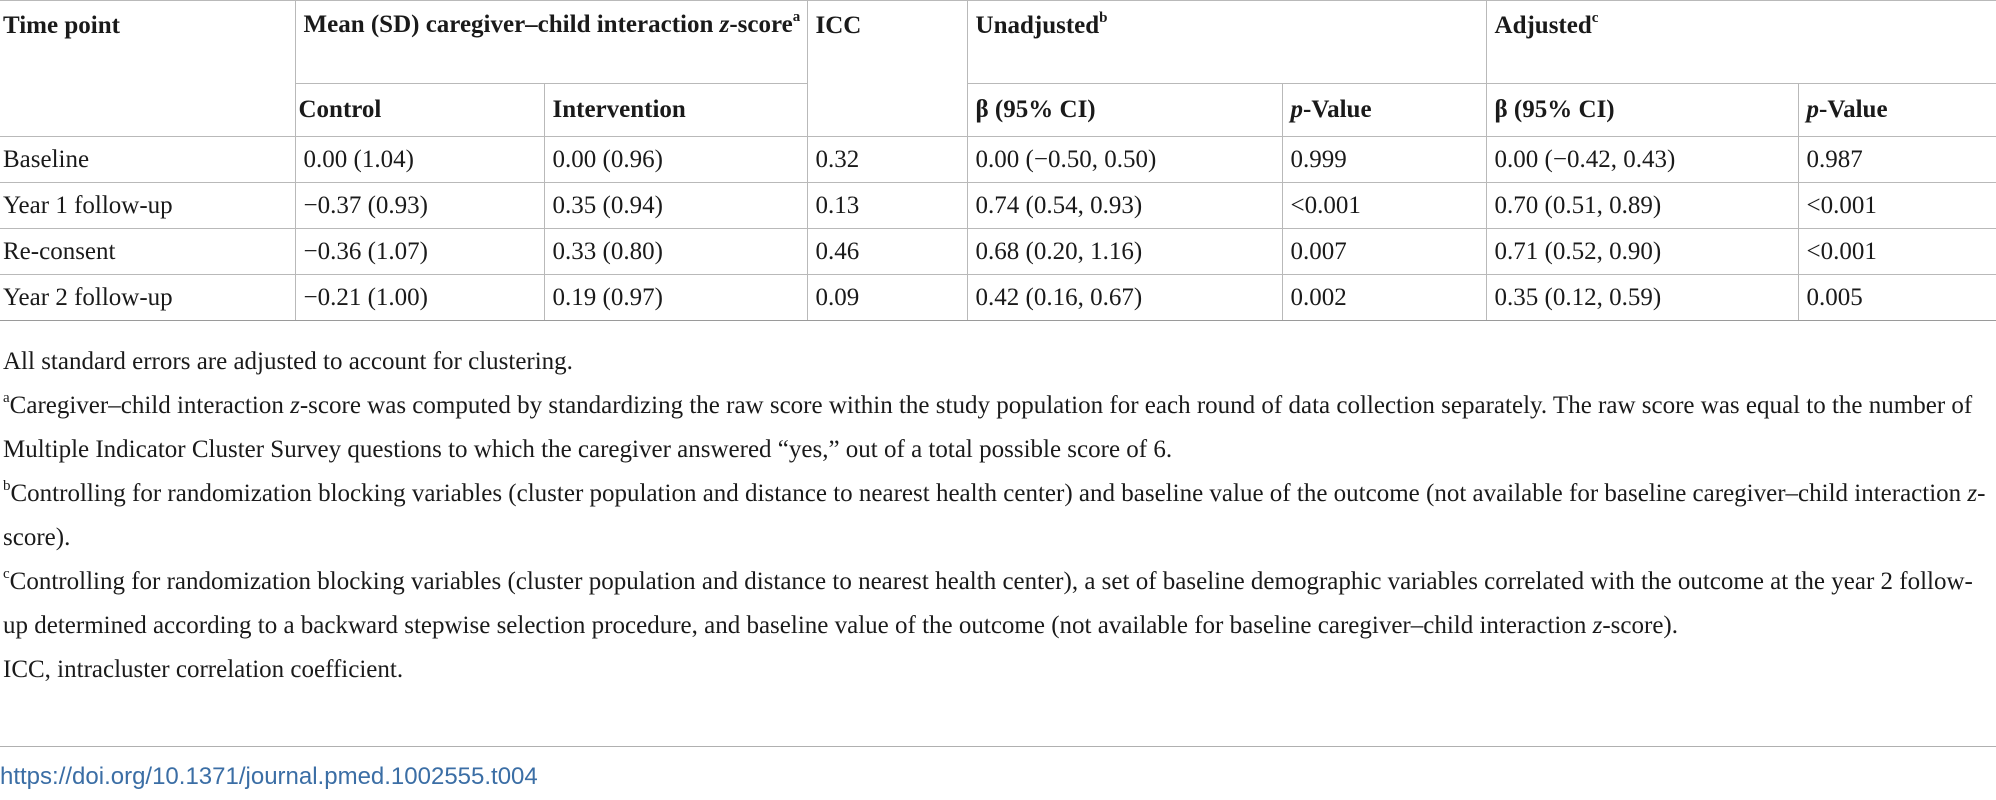 The width and height of the screenshot is (1996, 800). Describe the element at coordinates (1226, 42) in the screenshot. I see `header-unadjusted: Unadjustedb` at that location.